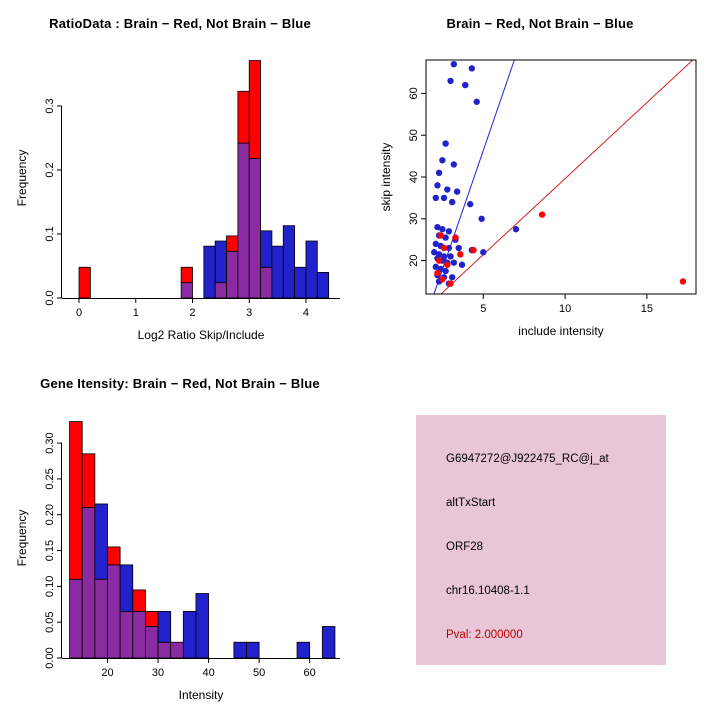  Describe the element at coordinates (647, 309) in the screenshot. I see `axis-text: 15` at that location.